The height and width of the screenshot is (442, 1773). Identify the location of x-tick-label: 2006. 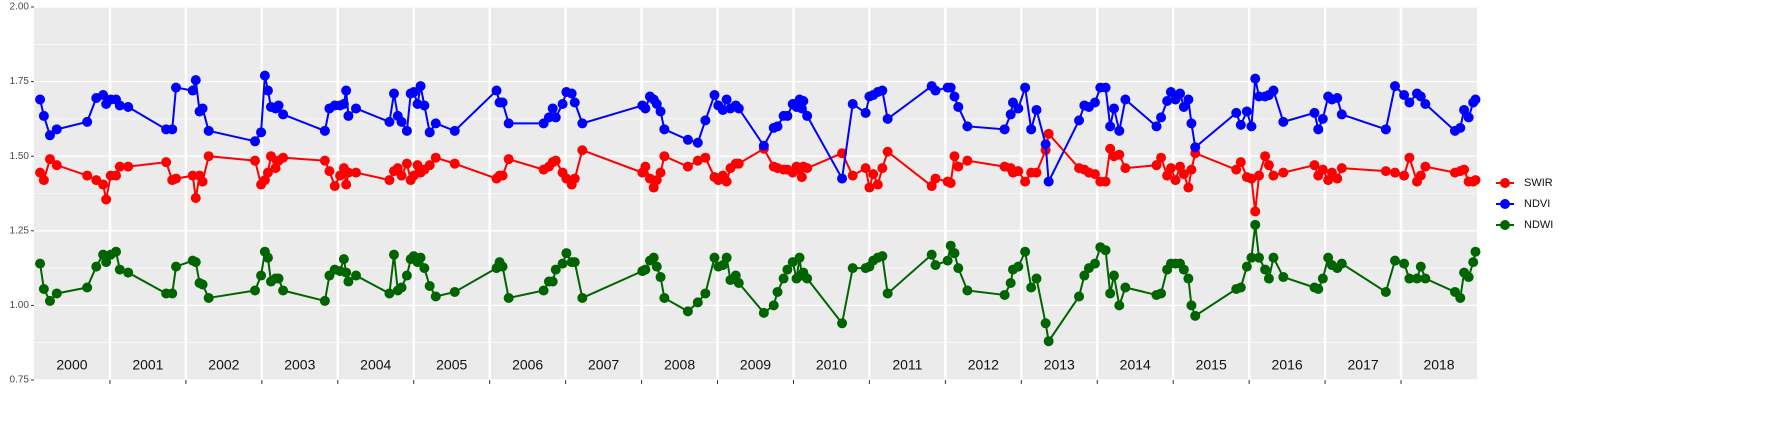
(527, 365).